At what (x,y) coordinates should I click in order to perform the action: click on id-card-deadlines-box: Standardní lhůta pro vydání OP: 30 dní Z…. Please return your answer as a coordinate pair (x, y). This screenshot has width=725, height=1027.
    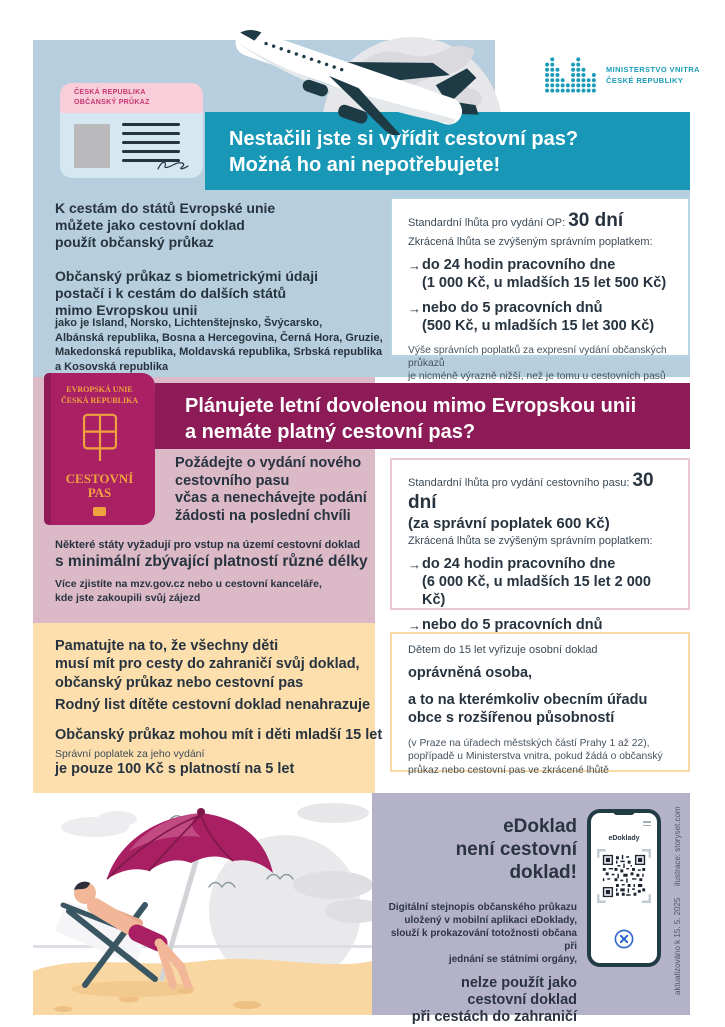
    Looking at the image, I should click on (540, 289).